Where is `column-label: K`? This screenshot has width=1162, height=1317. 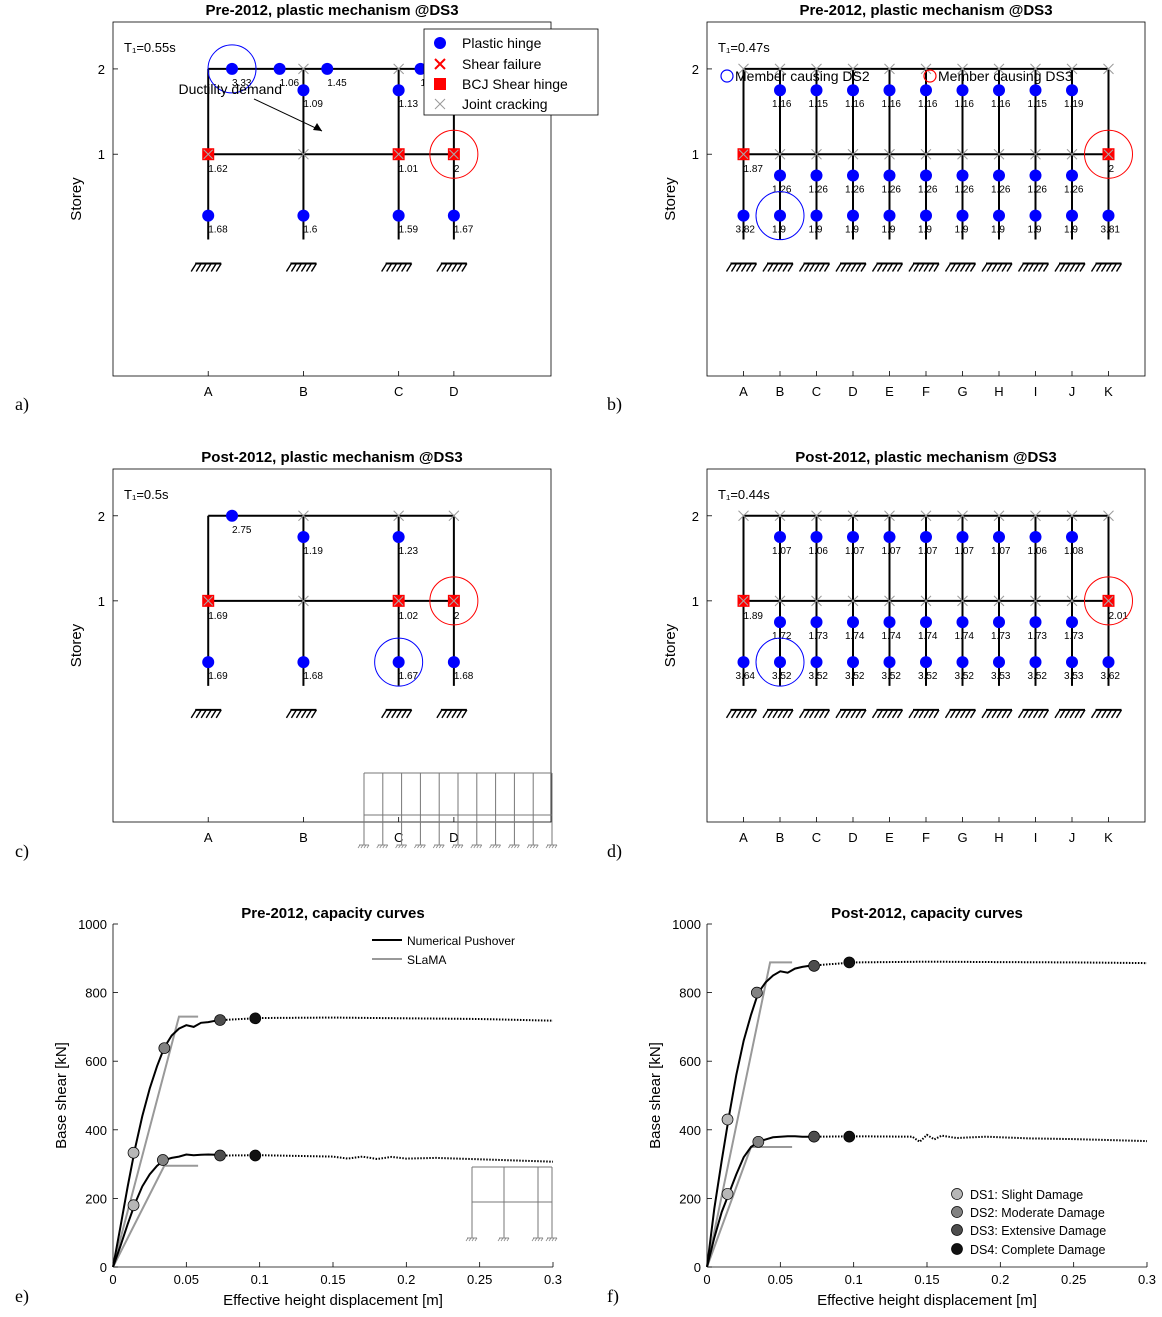
column-label: K is located at coordinates (1108, 837).